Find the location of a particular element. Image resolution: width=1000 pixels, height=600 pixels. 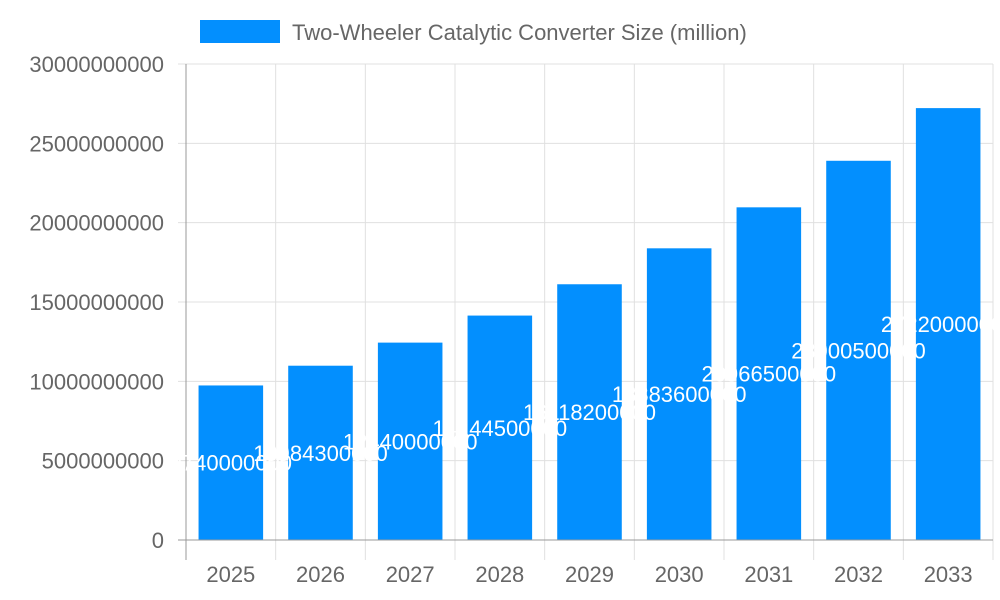

x-tick-label: 2025 is located at coordinates (230, 574).